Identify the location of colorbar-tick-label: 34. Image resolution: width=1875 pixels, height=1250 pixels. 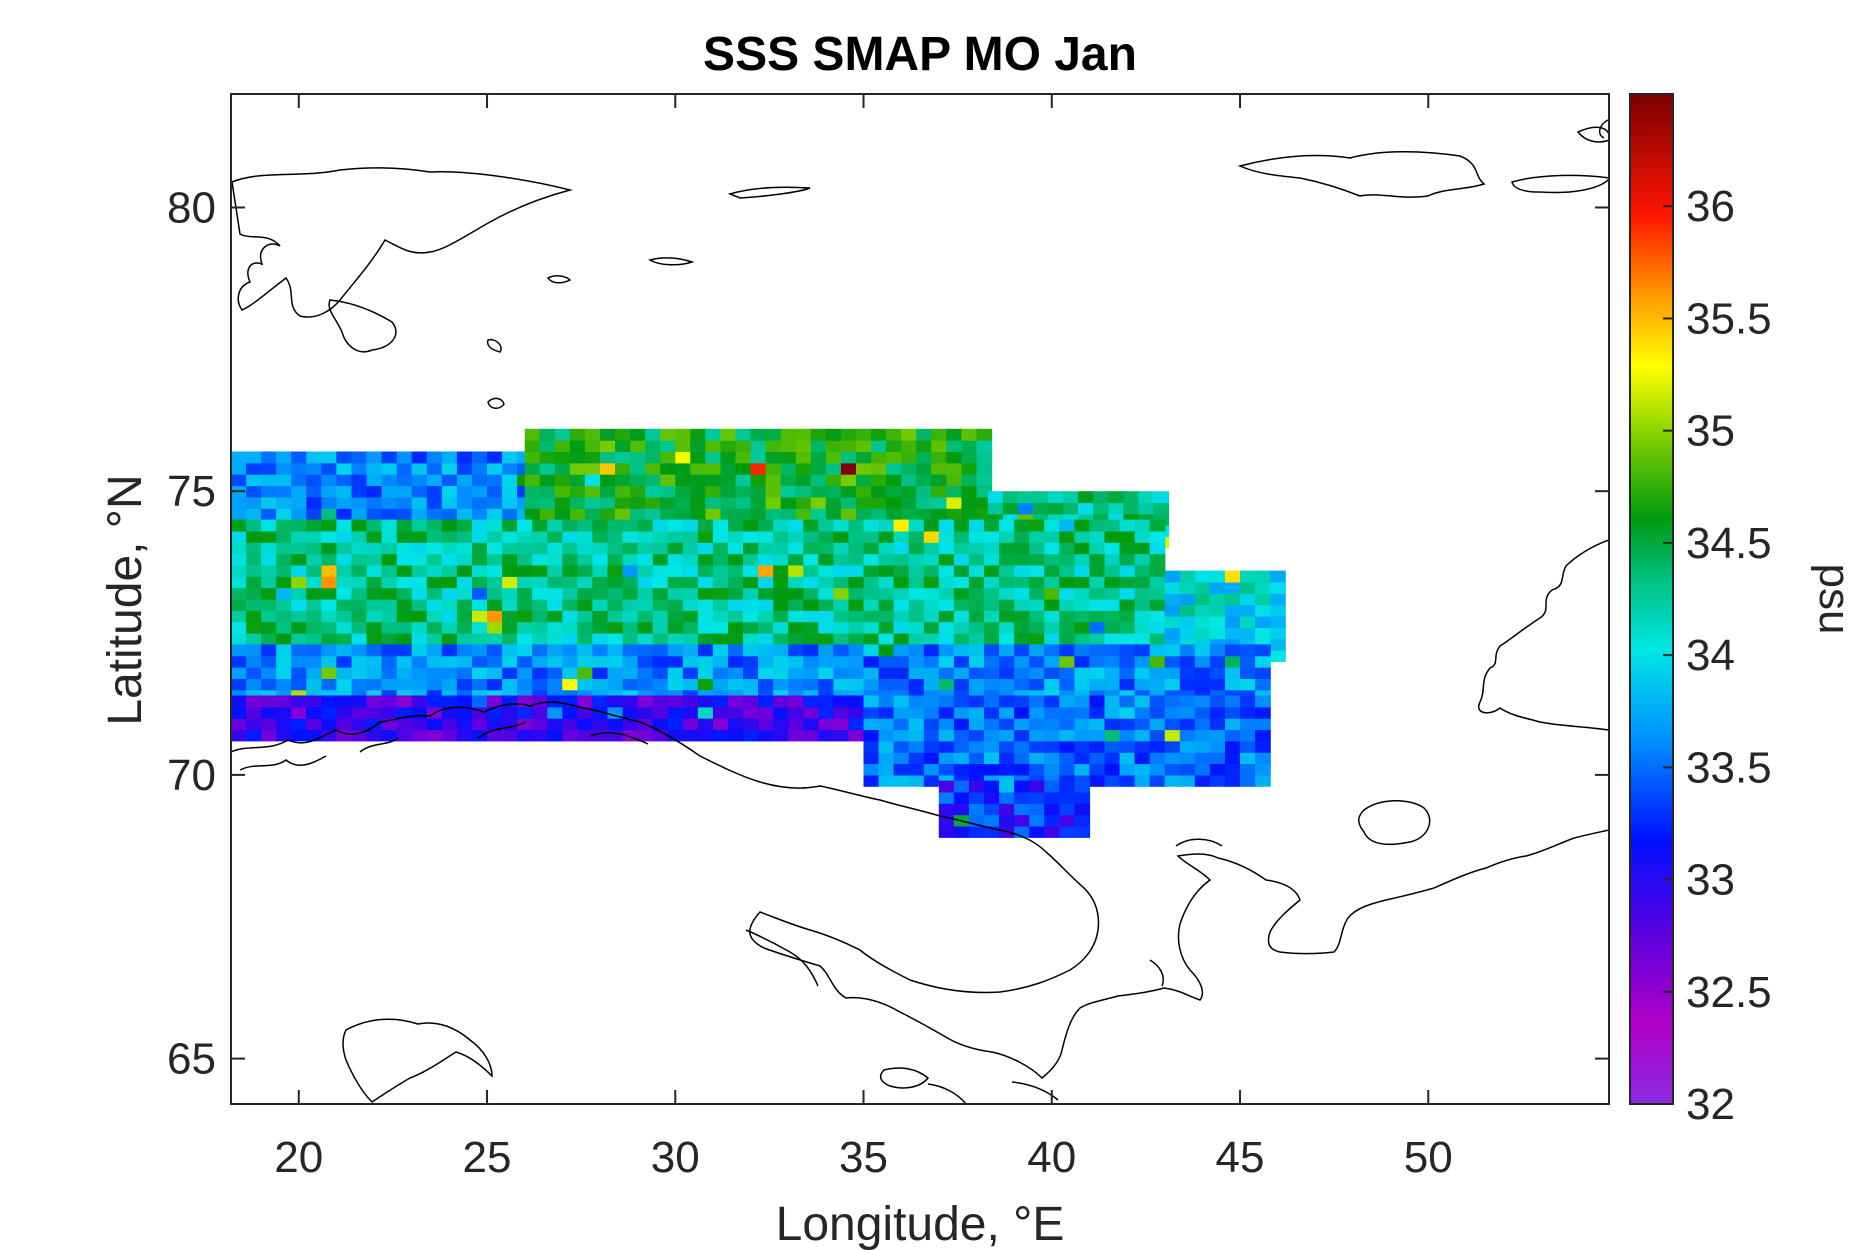
(1710, 655).